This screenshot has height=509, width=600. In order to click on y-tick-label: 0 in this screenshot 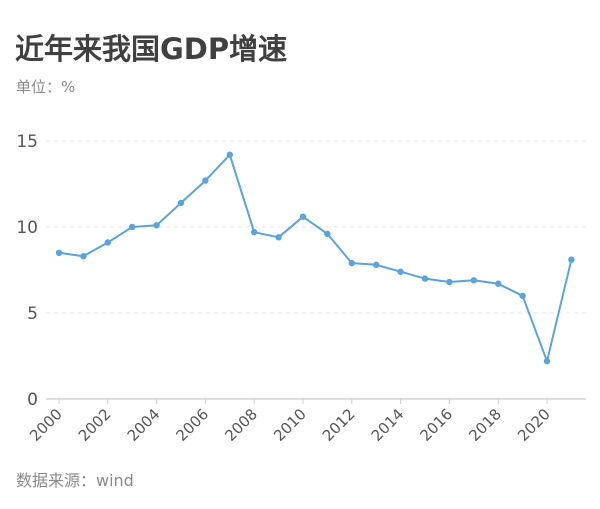, I will do `click(32, 400)`.